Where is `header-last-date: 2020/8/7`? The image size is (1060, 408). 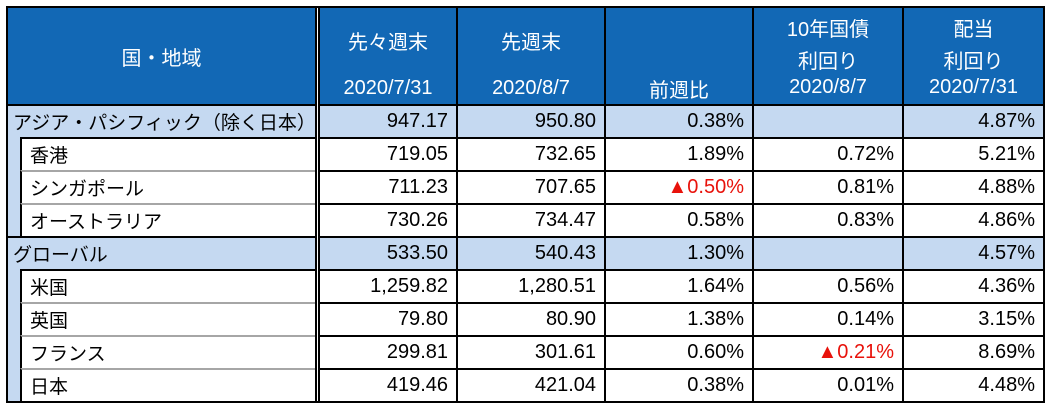
header-last-date: 2020/8/7 is located at coordinates (531, 88).